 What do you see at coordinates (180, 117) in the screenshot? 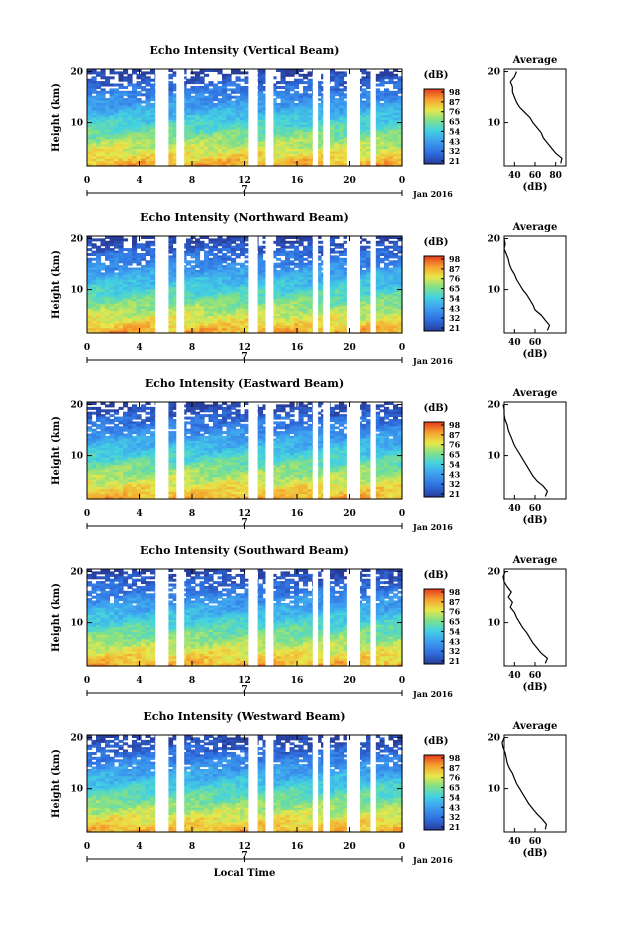
I see `data-gap` at bounding box center [180, 117].